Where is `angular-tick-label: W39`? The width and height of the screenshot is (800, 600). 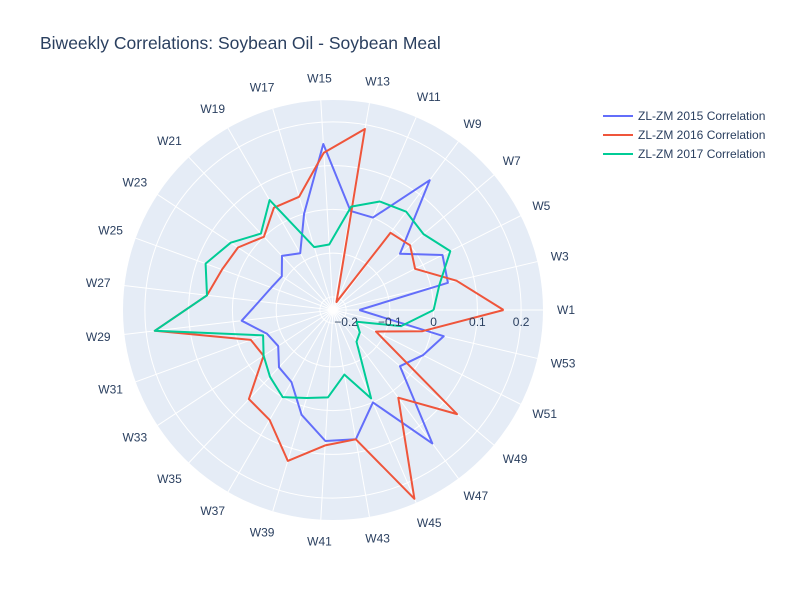 angular-tick-label: W39 is located at coordinates (262, 532).